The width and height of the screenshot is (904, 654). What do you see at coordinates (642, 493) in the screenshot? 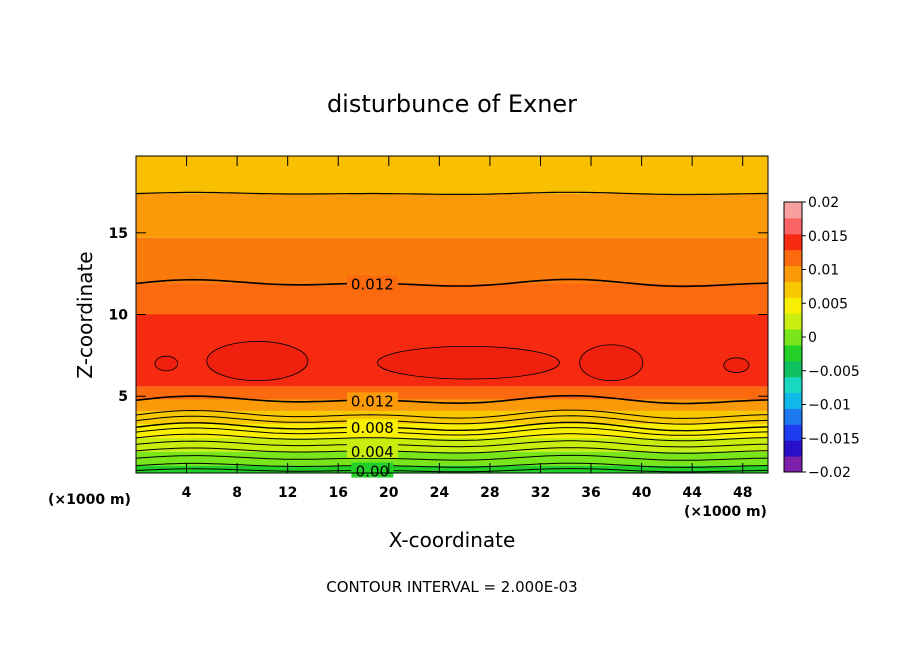
I see `x-tick-label: 40` at bounding box center [642, 493].